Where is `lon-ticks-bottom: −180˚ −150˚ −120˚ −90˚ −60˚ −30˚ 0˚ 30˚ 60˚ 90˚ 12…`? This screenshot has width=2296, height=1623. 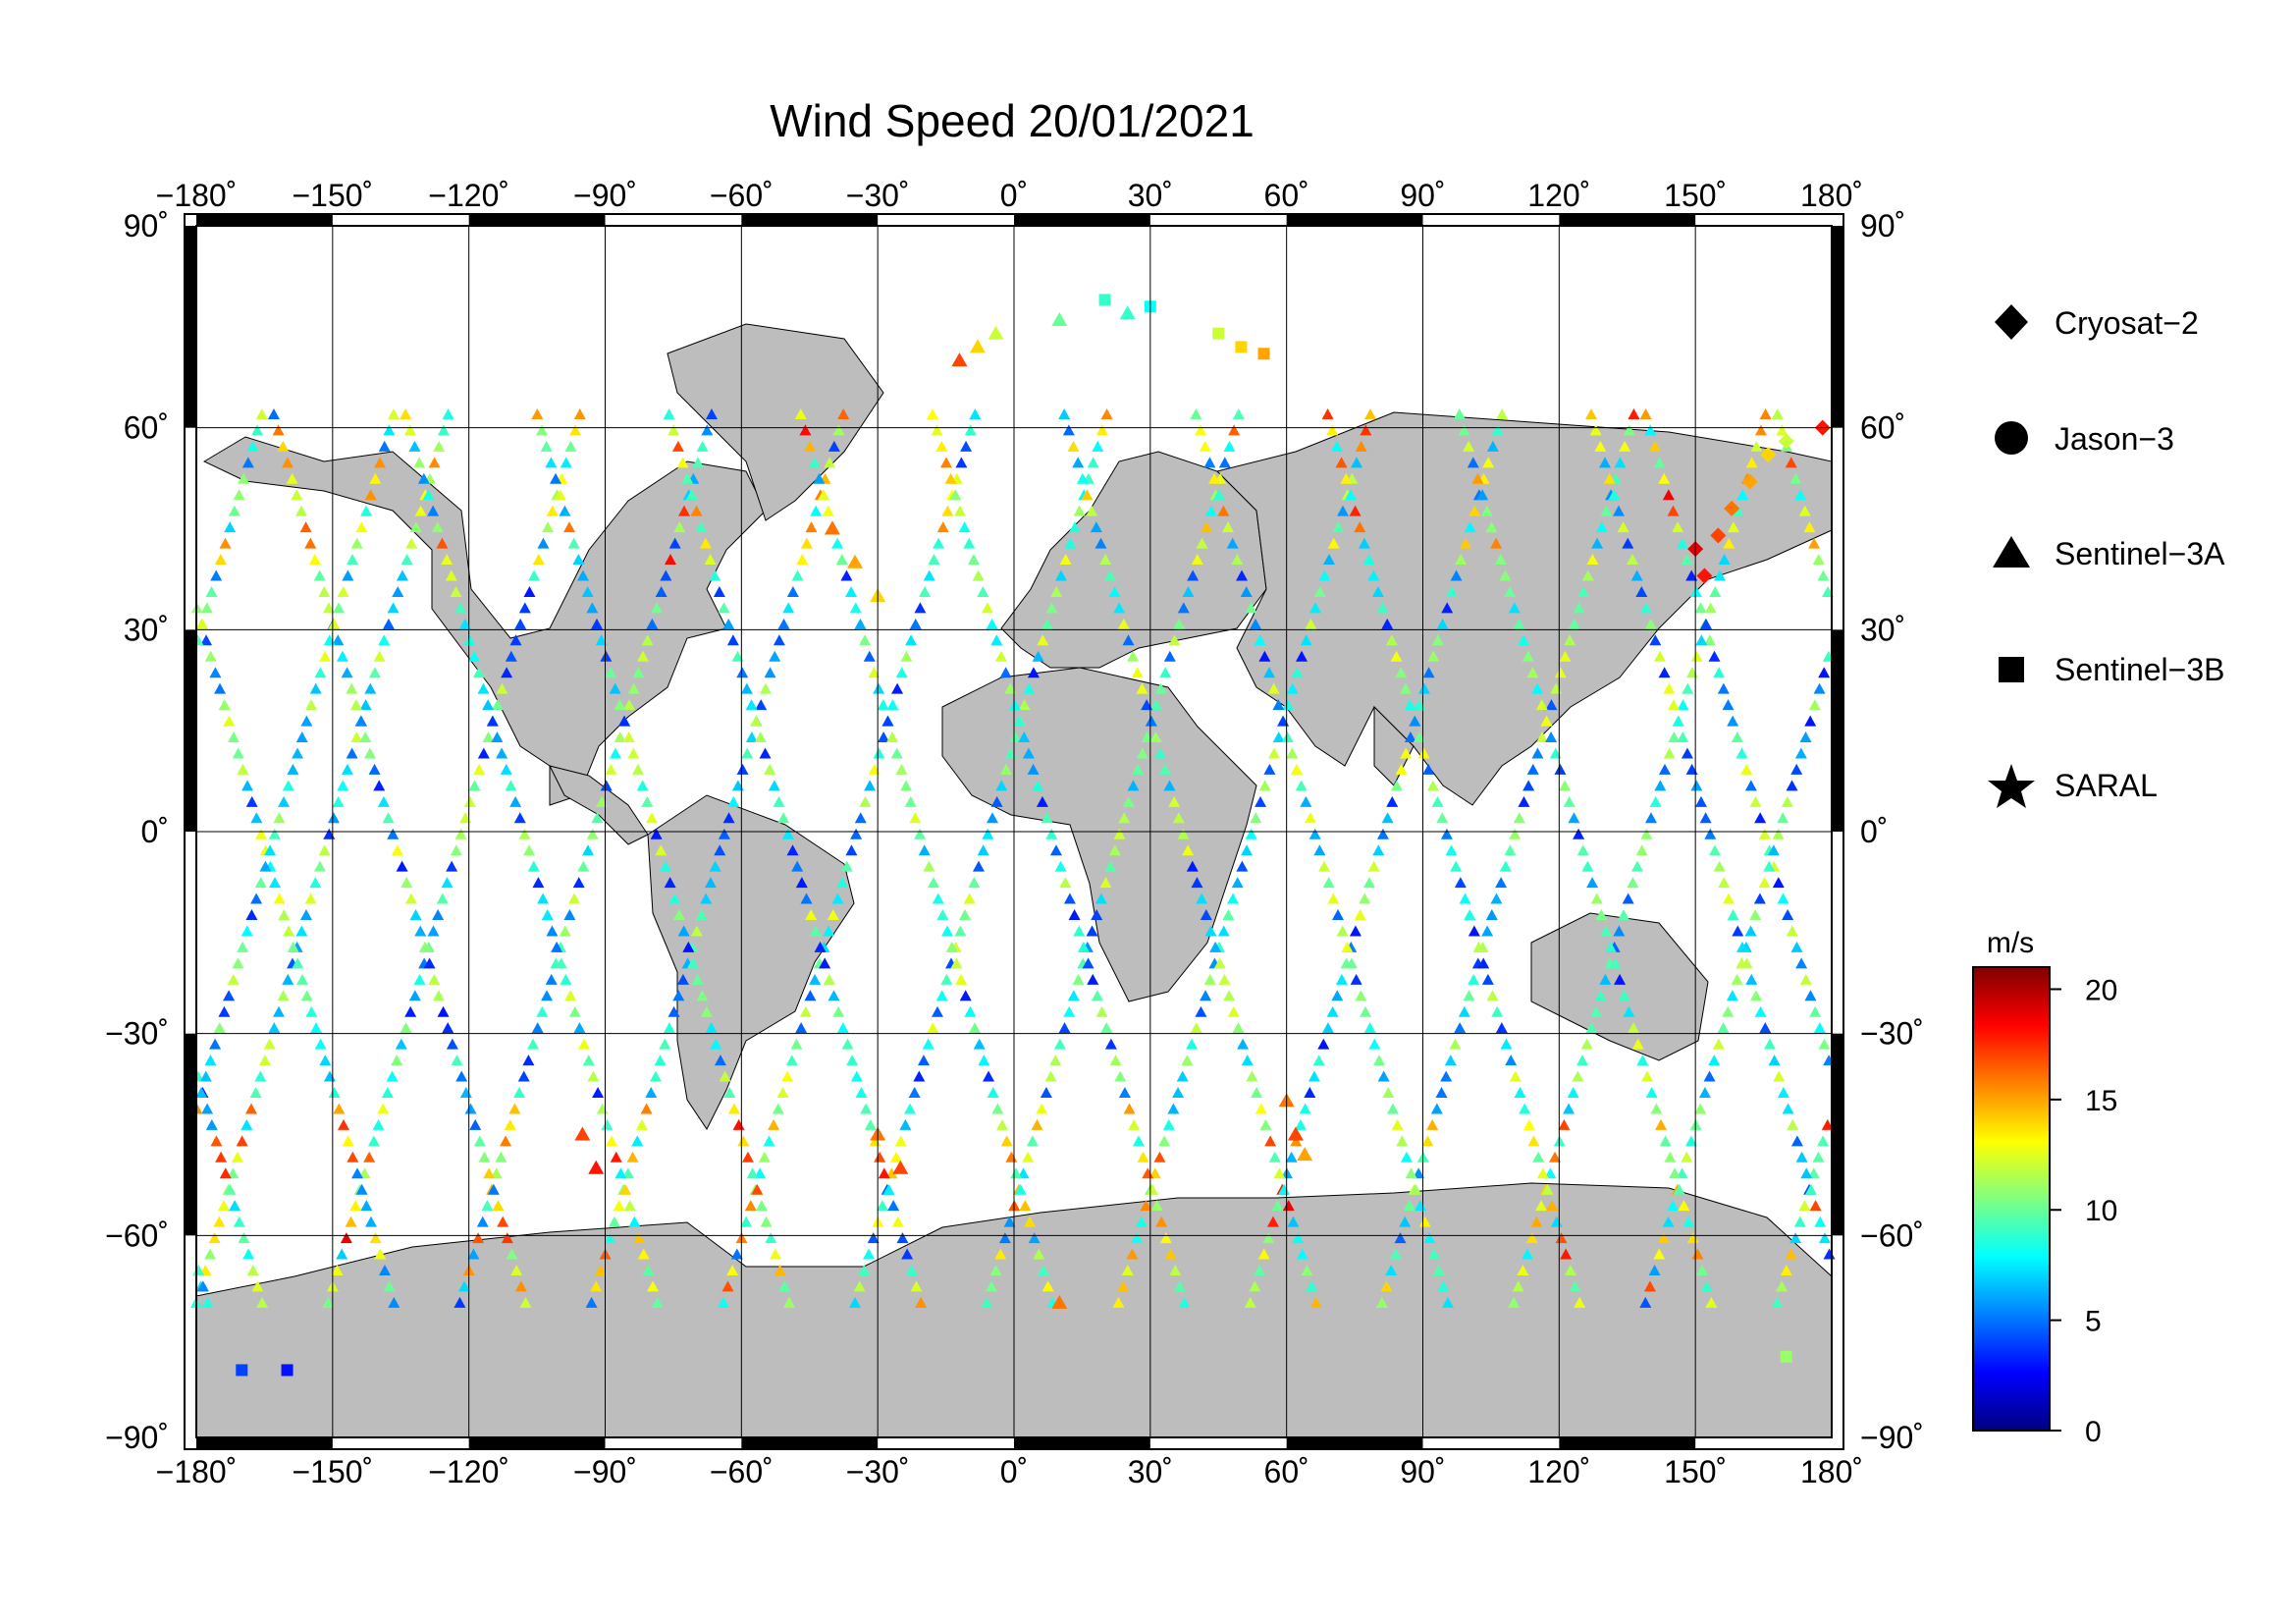 lon-ticks-bottom: −180˚ −150˚ −120˚ −90˚ −60˚ −30˚ 0˚ 30˚ 60˚ 90˚ 12… is located at coordinates (1009, 1471).